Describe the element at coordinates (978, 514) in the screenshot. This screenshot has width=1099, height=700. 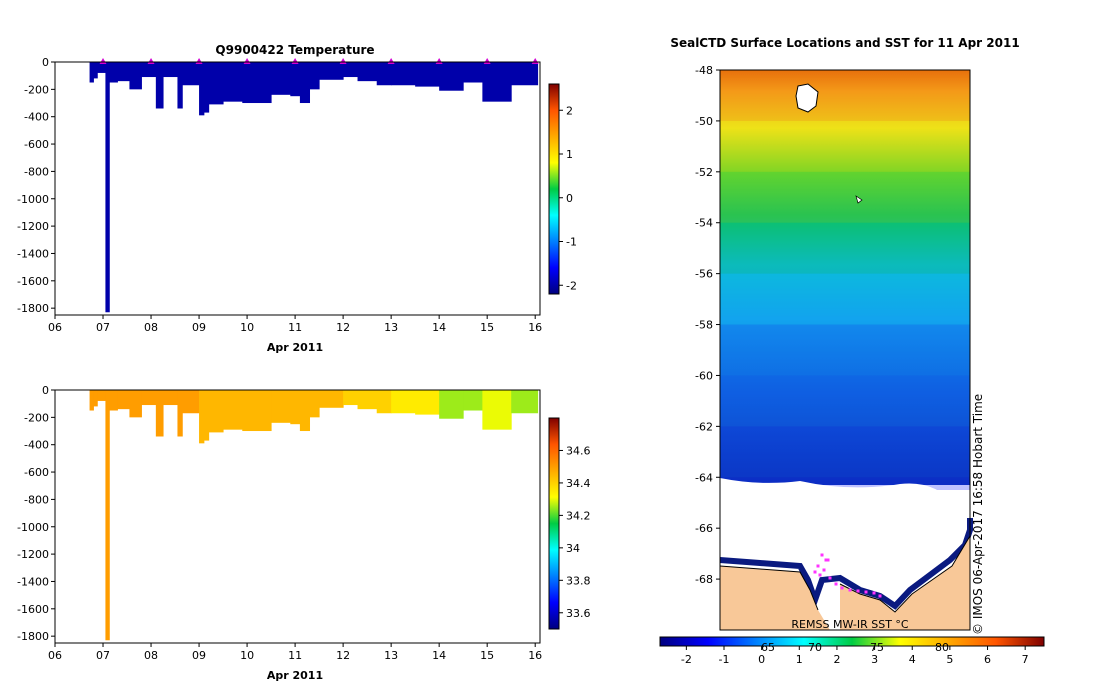
I see `map-side-label: © IMOS 06-Apr-2017 16:58 Hobart Time` at that location.